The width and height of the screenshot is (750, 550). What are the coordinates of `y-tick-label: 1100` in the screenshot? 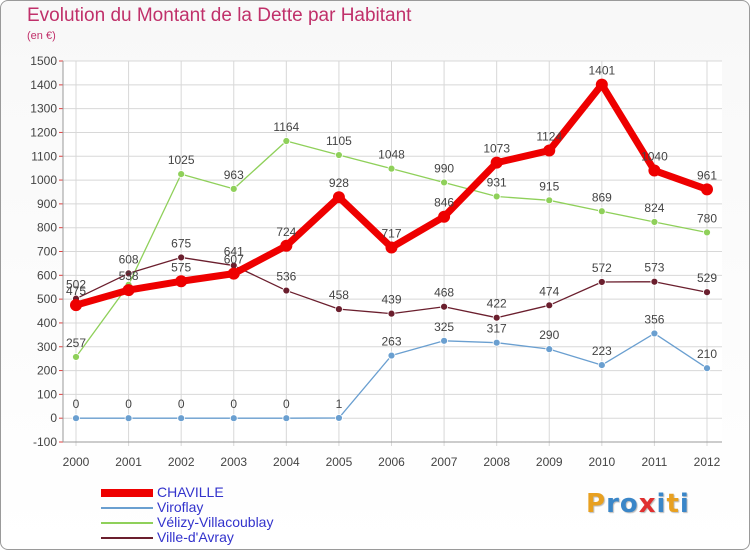 It's located at (44, 156).